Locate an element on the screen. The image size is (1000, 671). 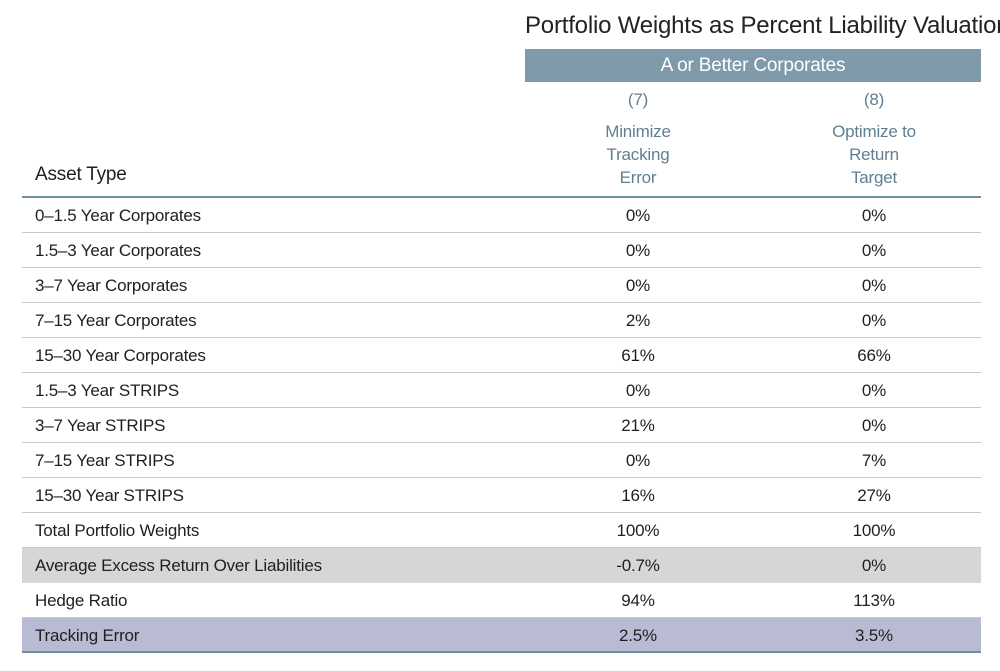
row-label: Average Excess Return Over Liabilities is located at coordinates (178, 565).